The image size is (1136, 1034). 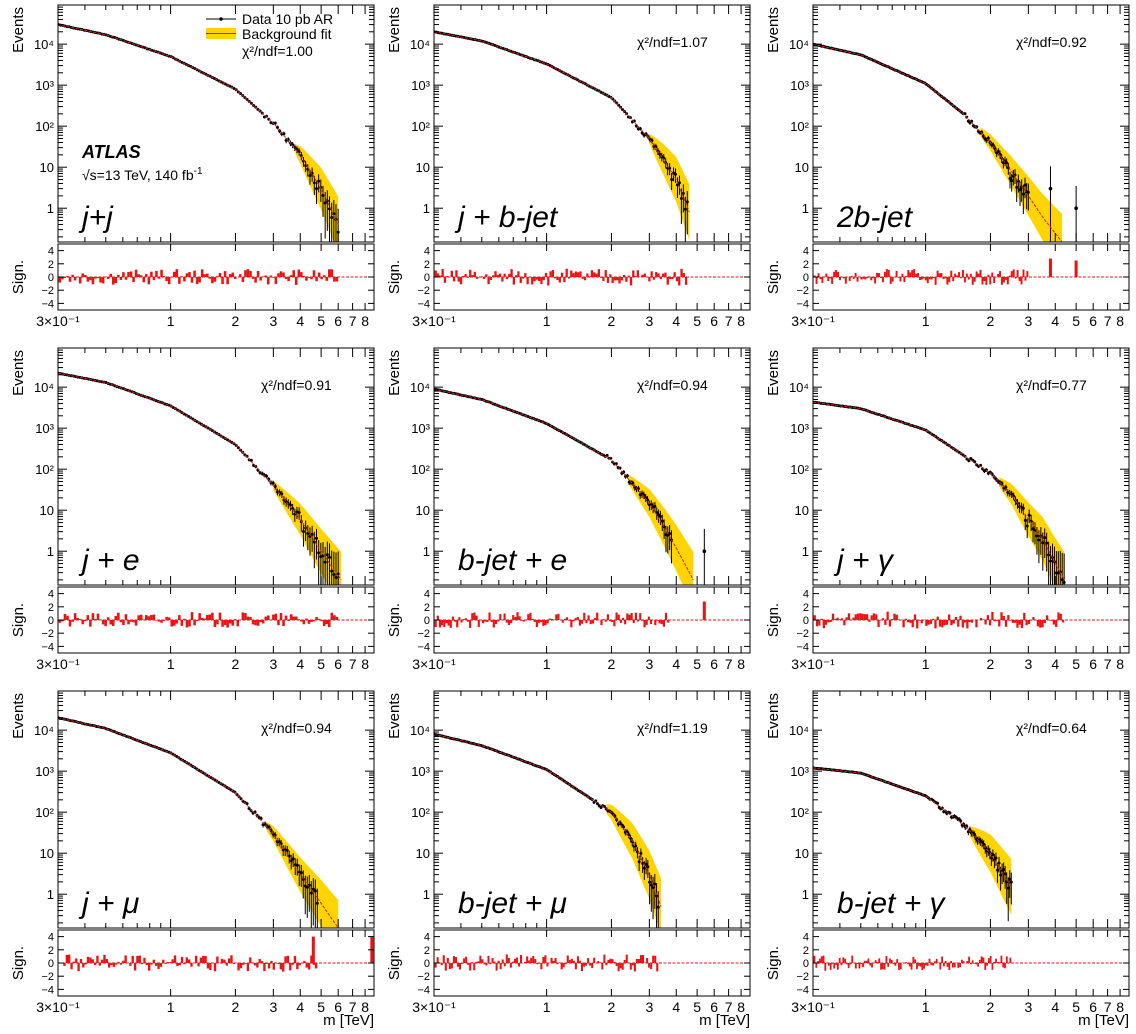 I want to click on legend-data-label: Data 10 pb AR, so click(x=287, y=19).